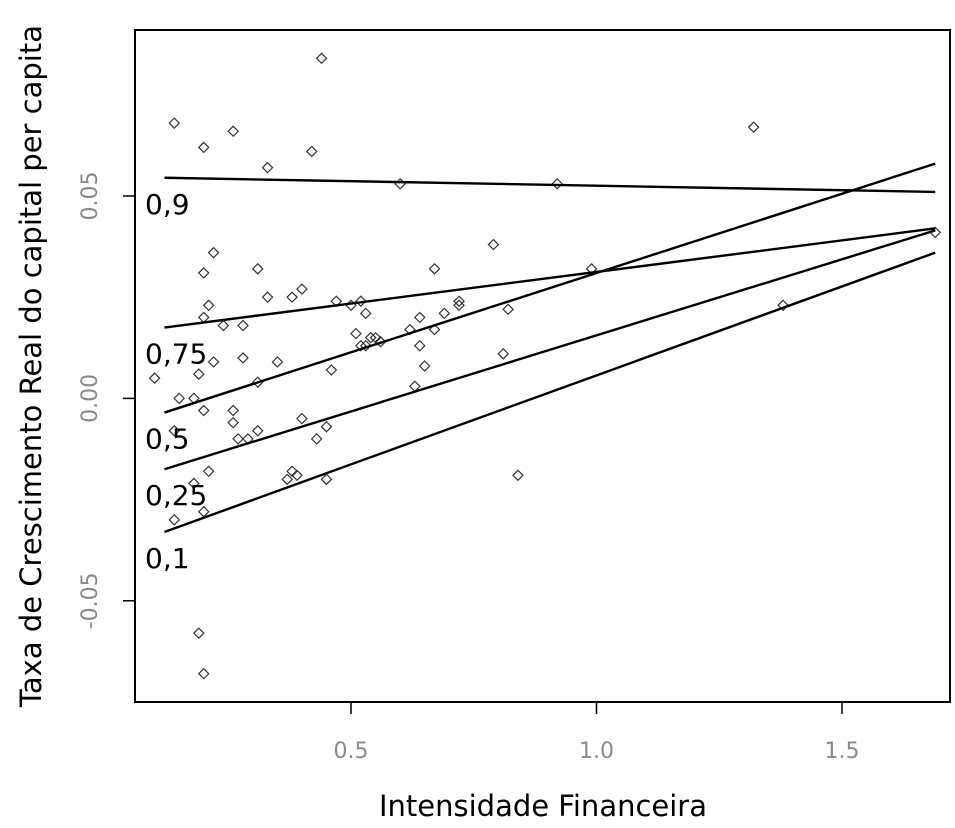  Describe the element at coordinates (167, 204) in the screenshot. I see `quantile-label: 0,9` at that location.